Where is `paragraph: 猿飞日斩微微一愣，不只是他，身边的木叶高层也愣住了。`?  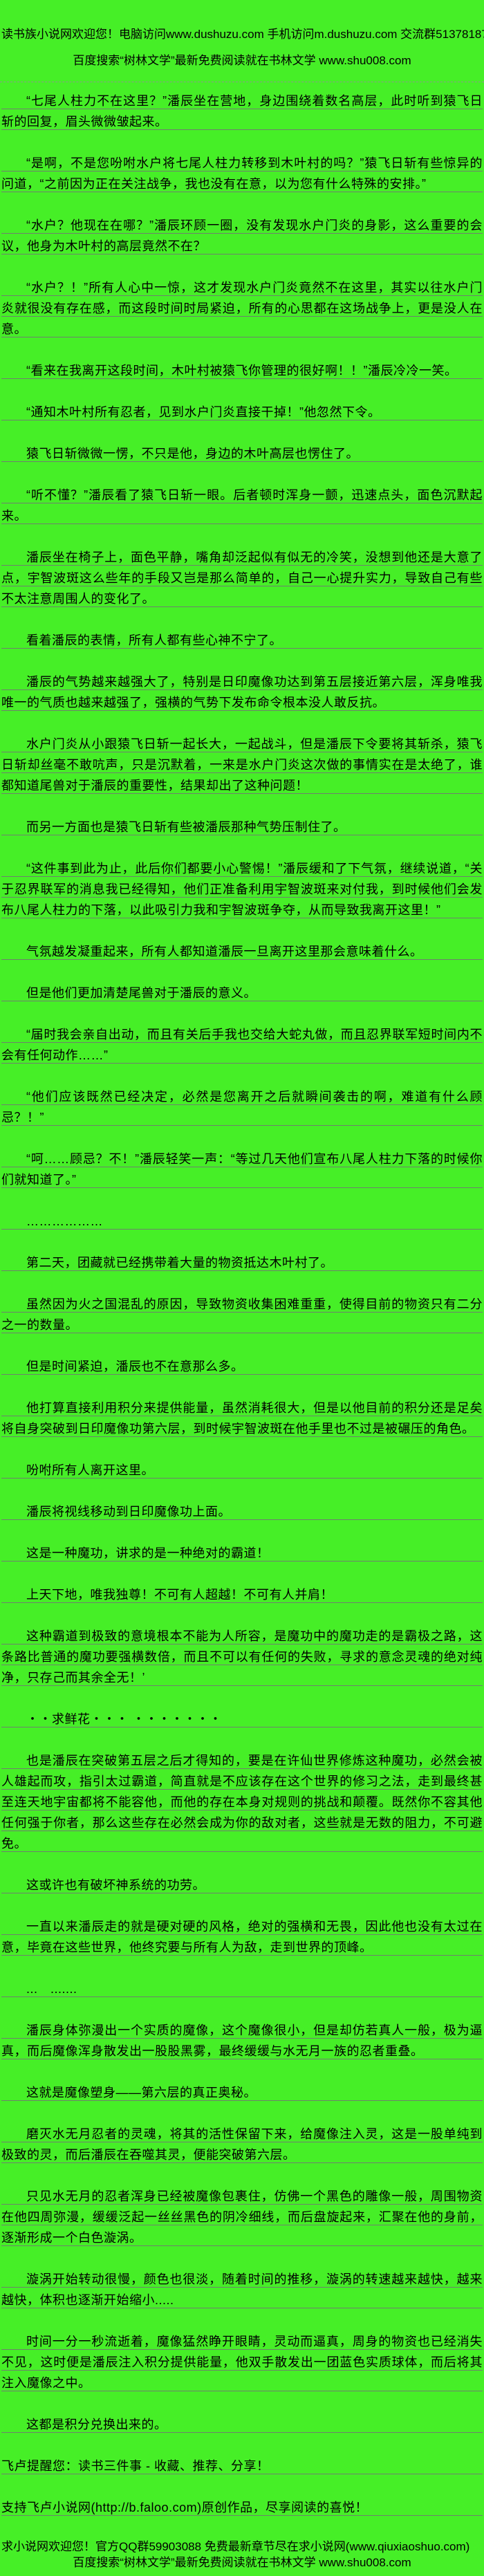
paragraph: 猿飞日斩微微一愣，不只是他，身边的木叶高层也愣住了。 is located at coordinates (242, 453).